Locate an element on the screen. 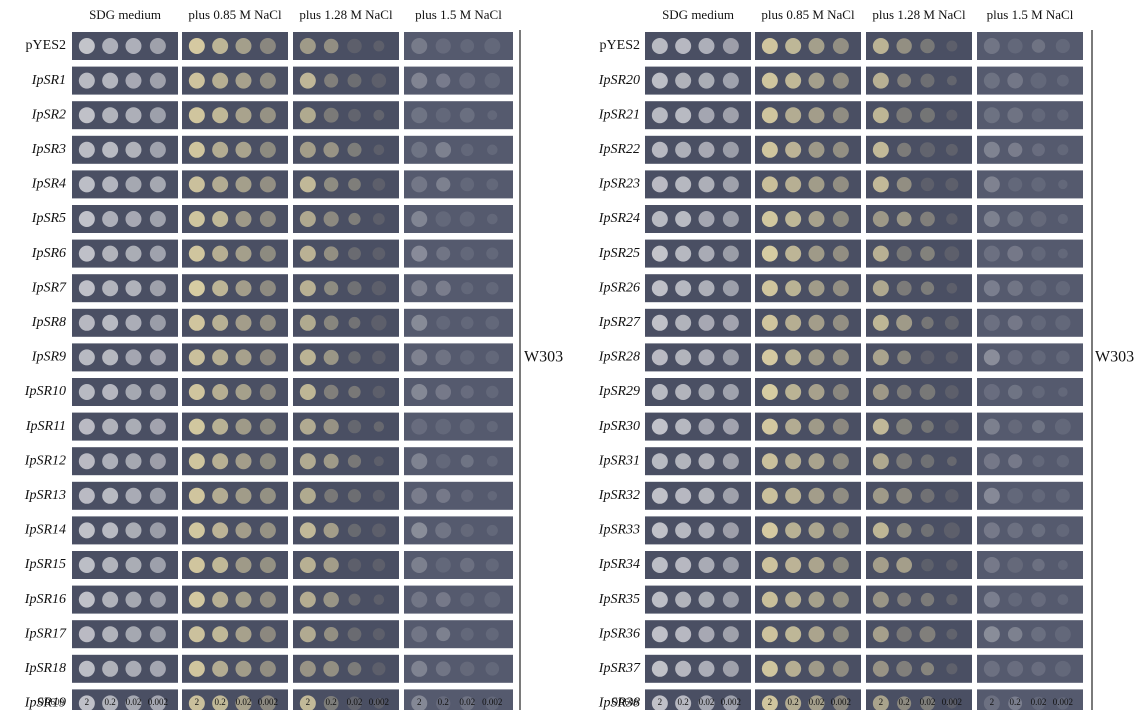 The height and width of the screenshot is (710, 1146). strain-label: IpSR2 is located at coordinates (48, 114).